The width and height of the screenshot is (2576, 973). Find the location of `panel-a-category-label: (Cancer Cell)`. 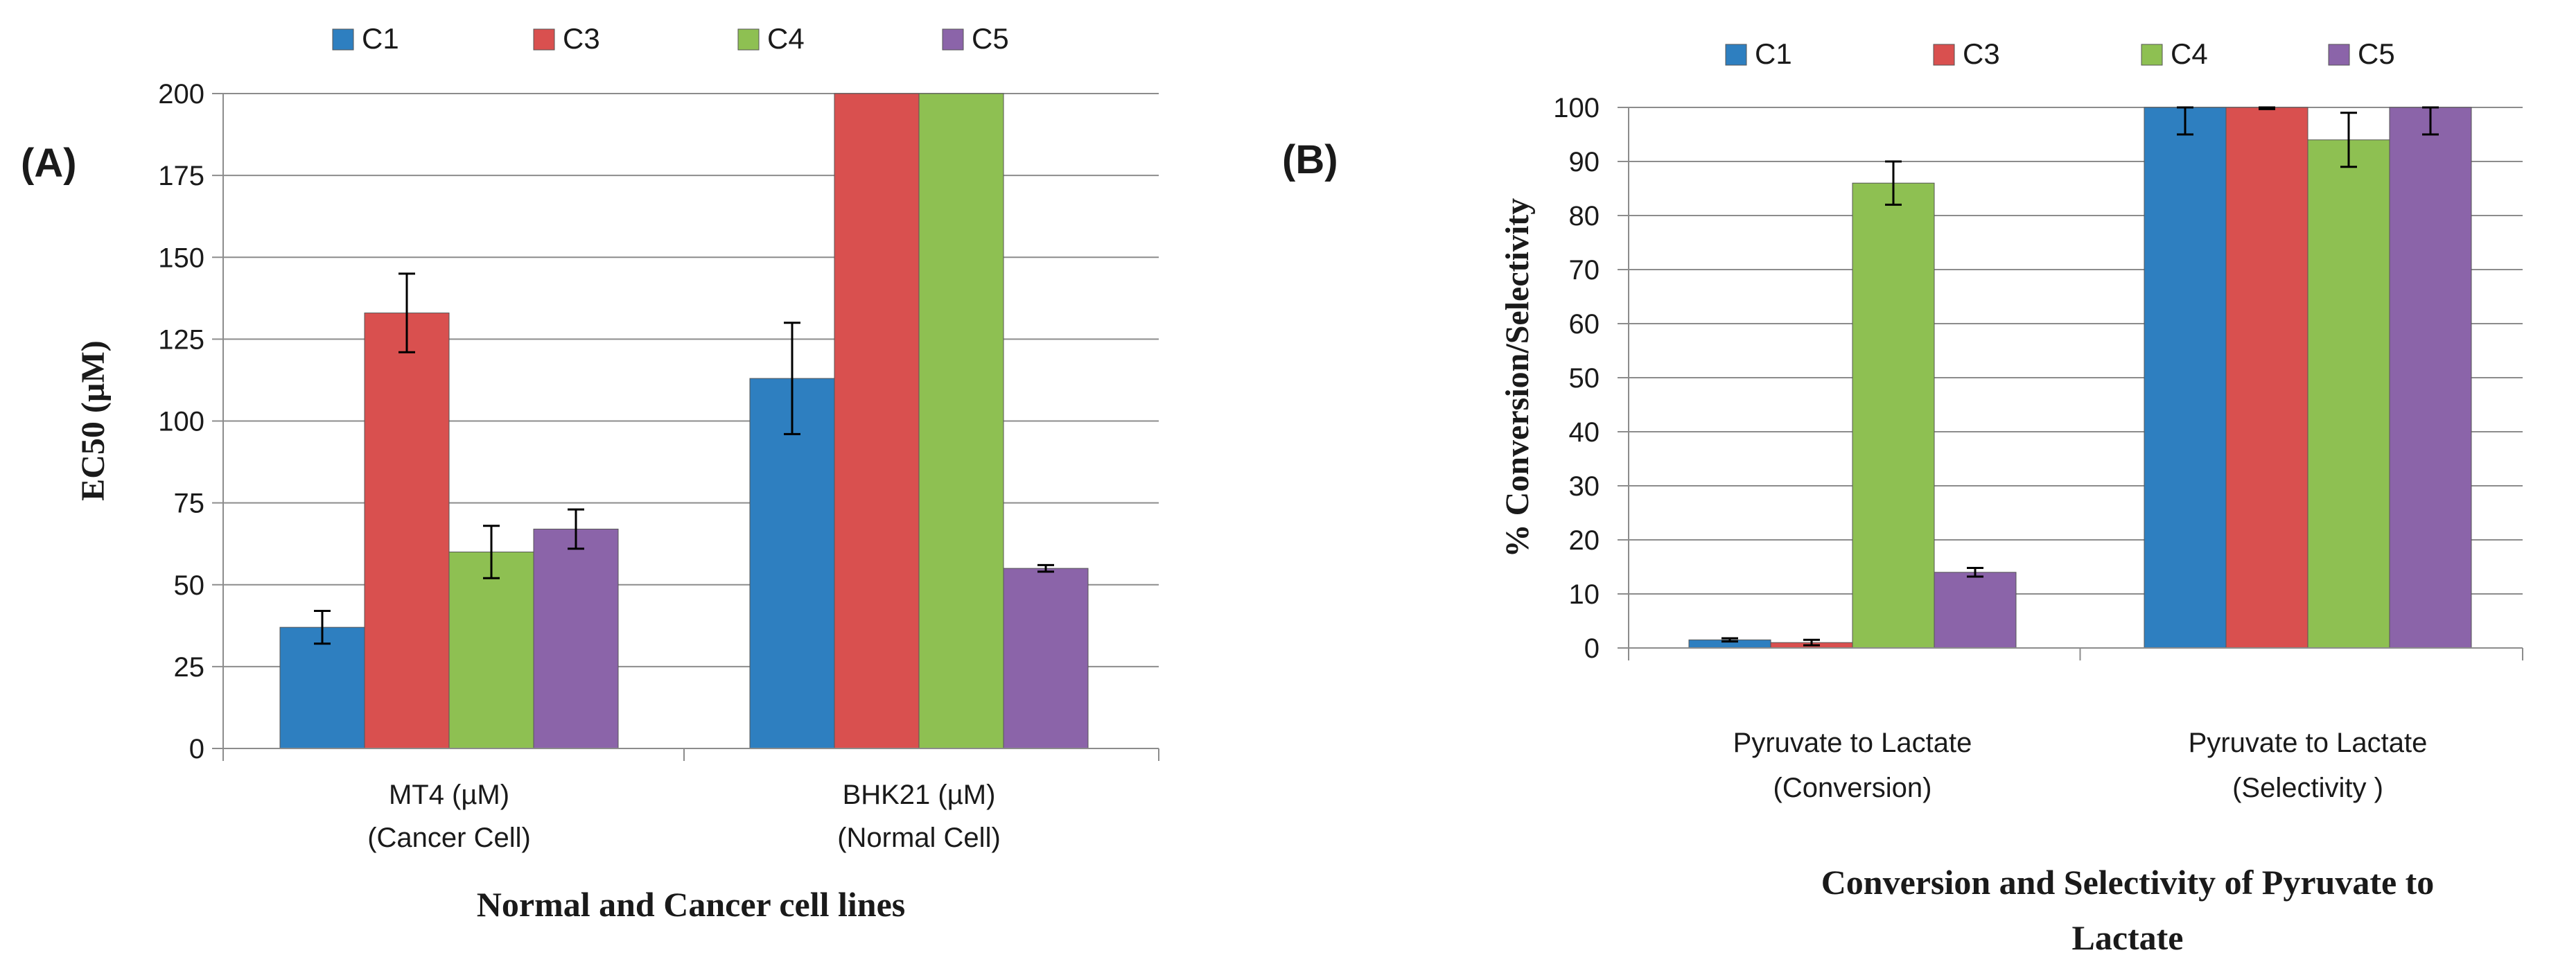

panel-a-category-label: (Cancer Cell) is located at coordinates (449, 838).